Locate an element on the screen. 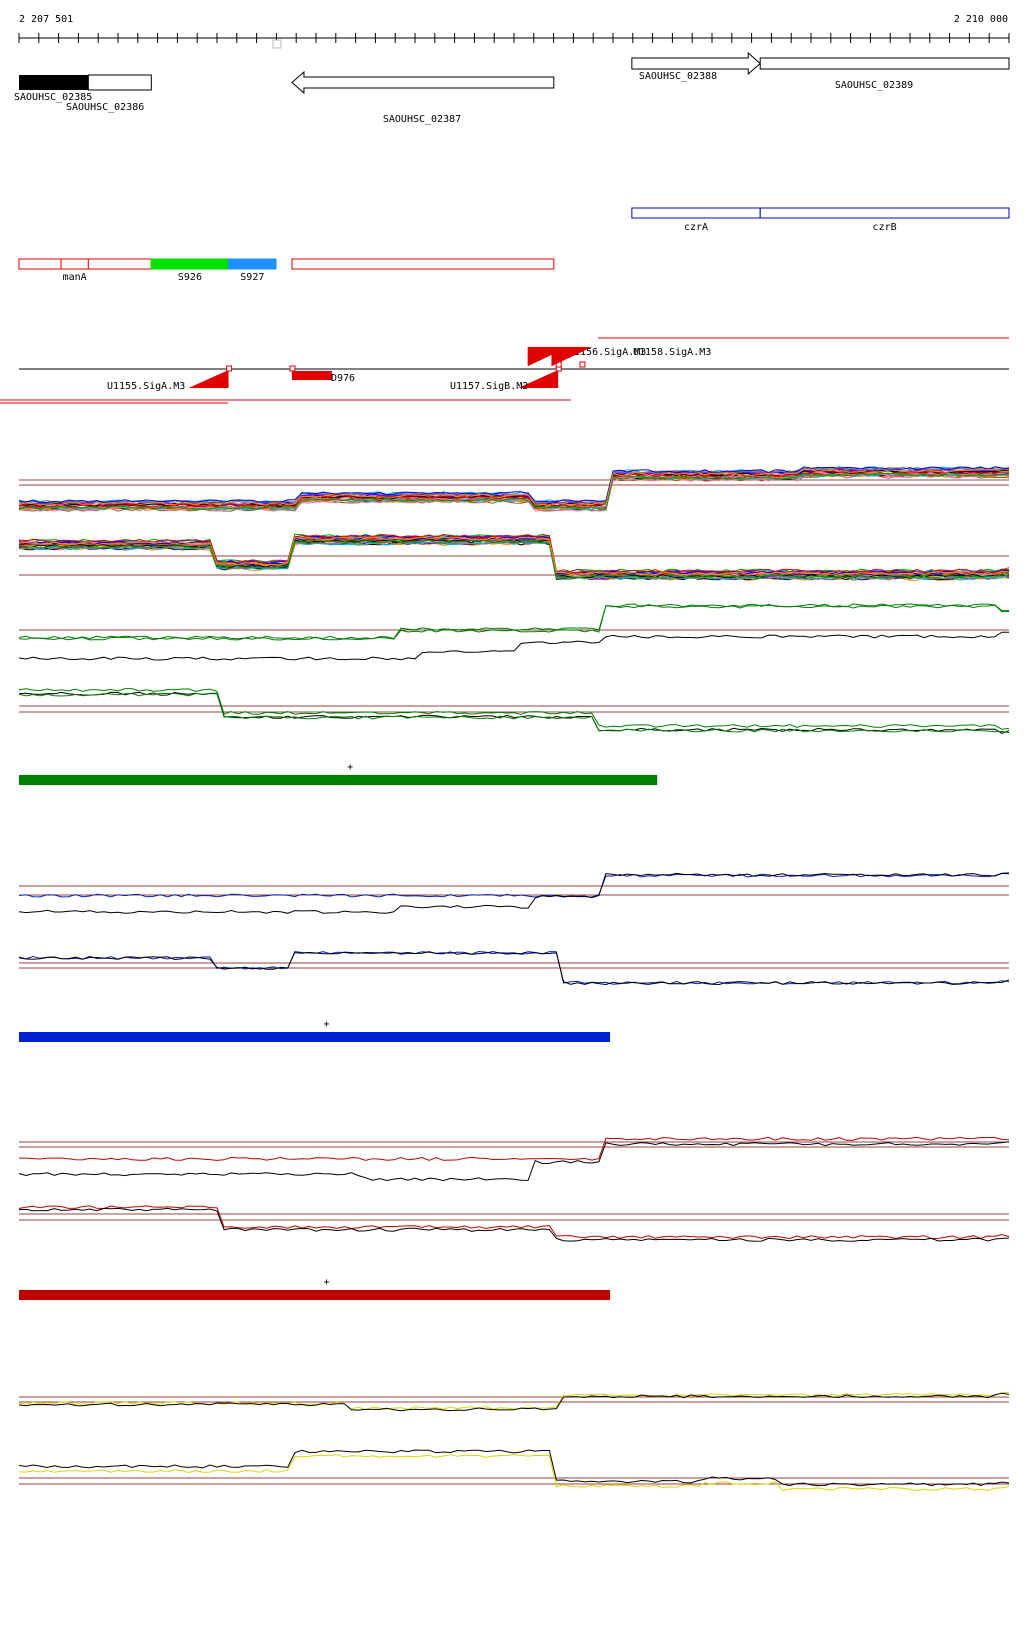 This screenshot has width=1024, height=1640. expression-track-green: + is located at coordinates (514, 694).